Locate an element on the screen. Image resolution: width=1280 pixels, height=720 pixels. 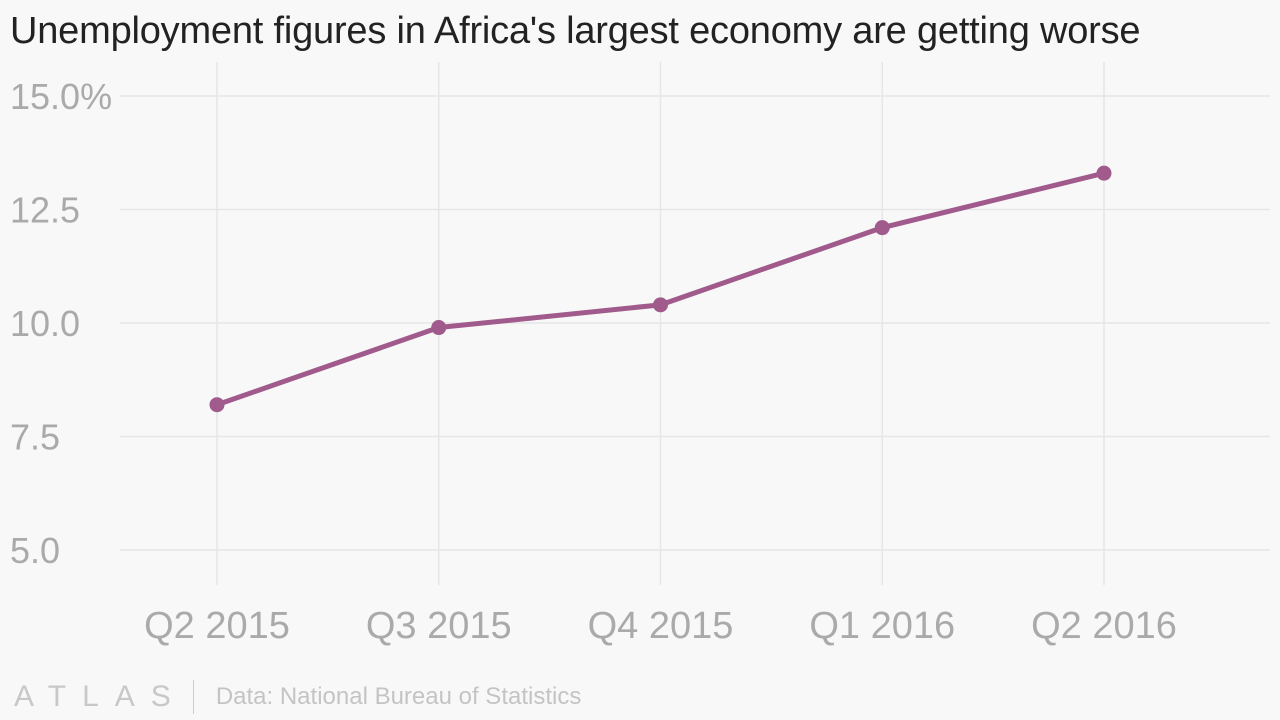
y-tick-label: 5.0 is located at coordinates (35, 550).